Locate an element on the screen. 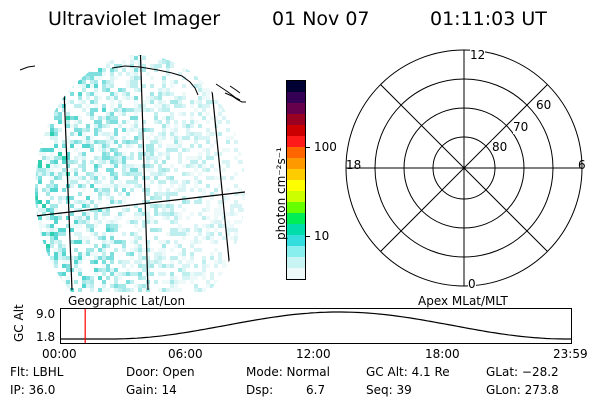 The image size is (600, 400). mlat-label-60: 60 is located at coordinates (544, 105).